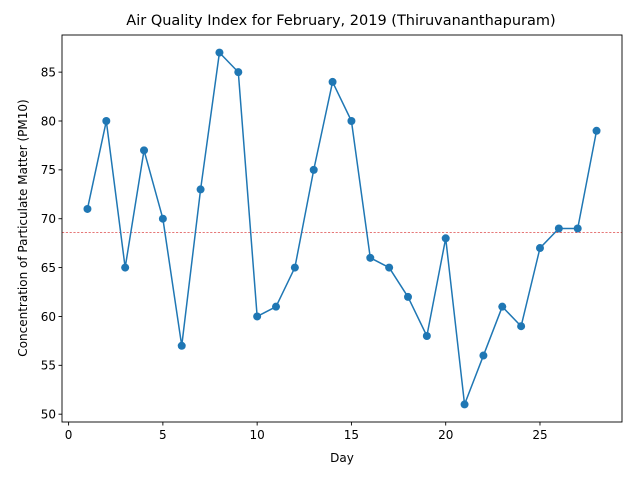 Image resolution: width=640 pixels, height=480 pixels. Describe the element at coordinates (48, 366) in the screenshot. I see `y-tick-label: 55` at that location.